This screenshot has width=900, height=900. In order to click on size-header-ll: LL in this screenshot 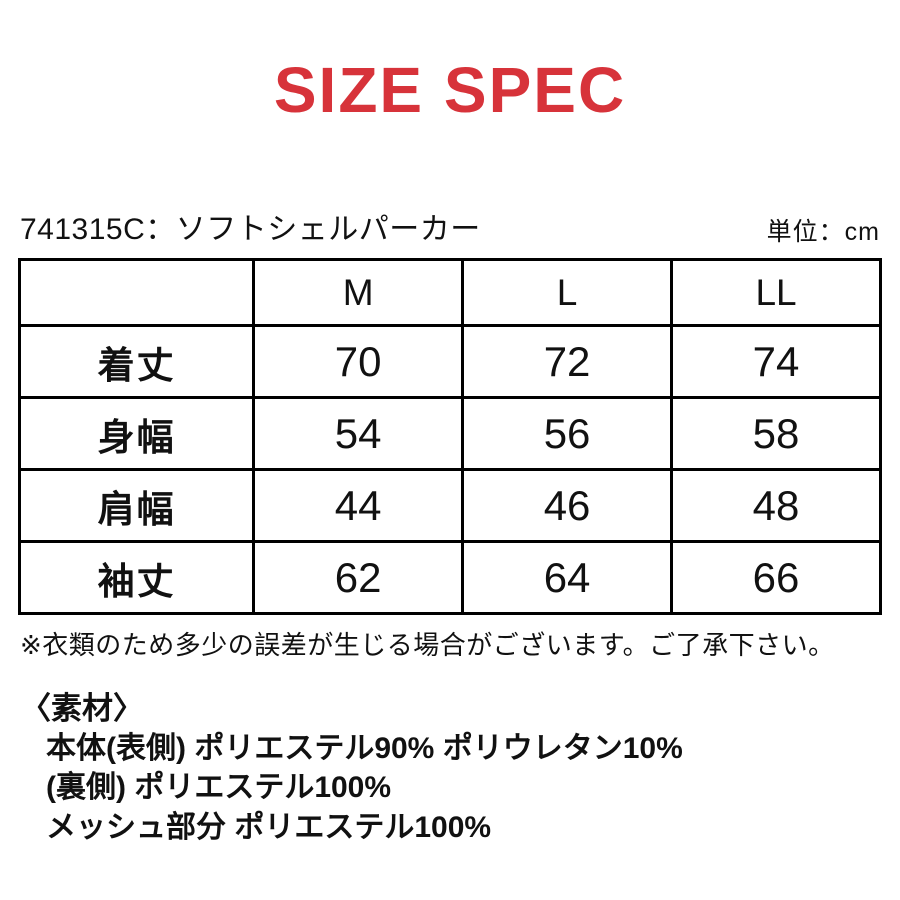, I will do `click(776, 292)`.